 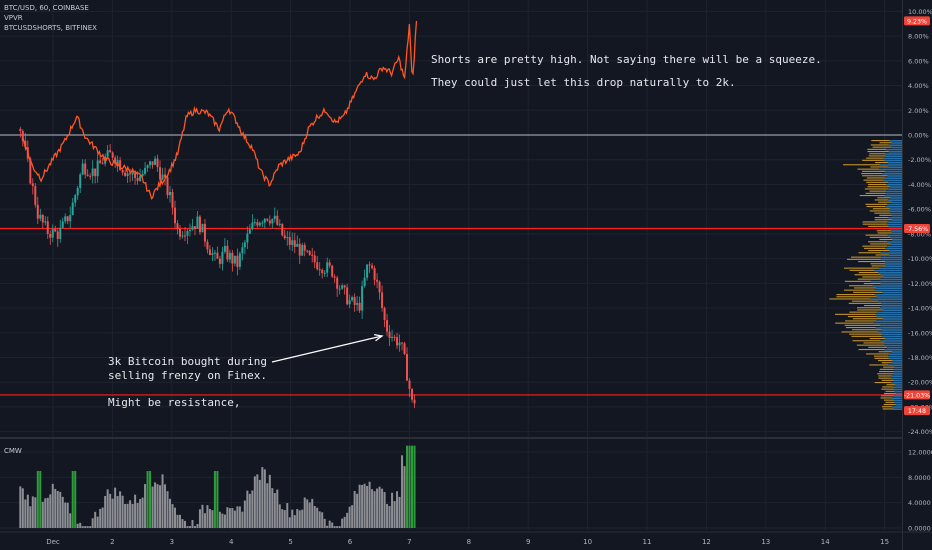 What do you see at coordinates (919, 503) in the screenshot?
I see `cmw-tick-label: 4.0000` at bounding box center [919, 503].